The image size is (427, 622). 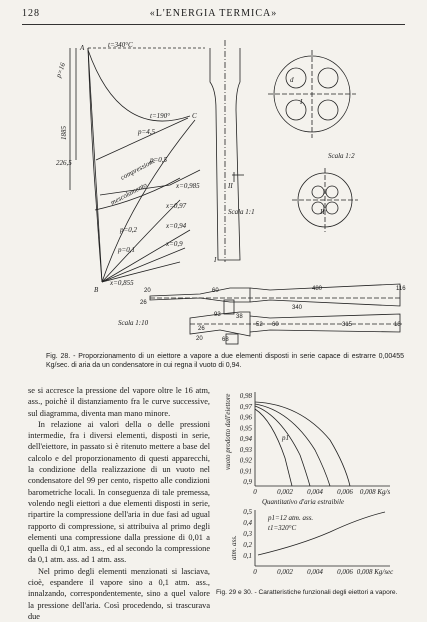 I want to click on fig30-frame, so click(x=322, y=538).